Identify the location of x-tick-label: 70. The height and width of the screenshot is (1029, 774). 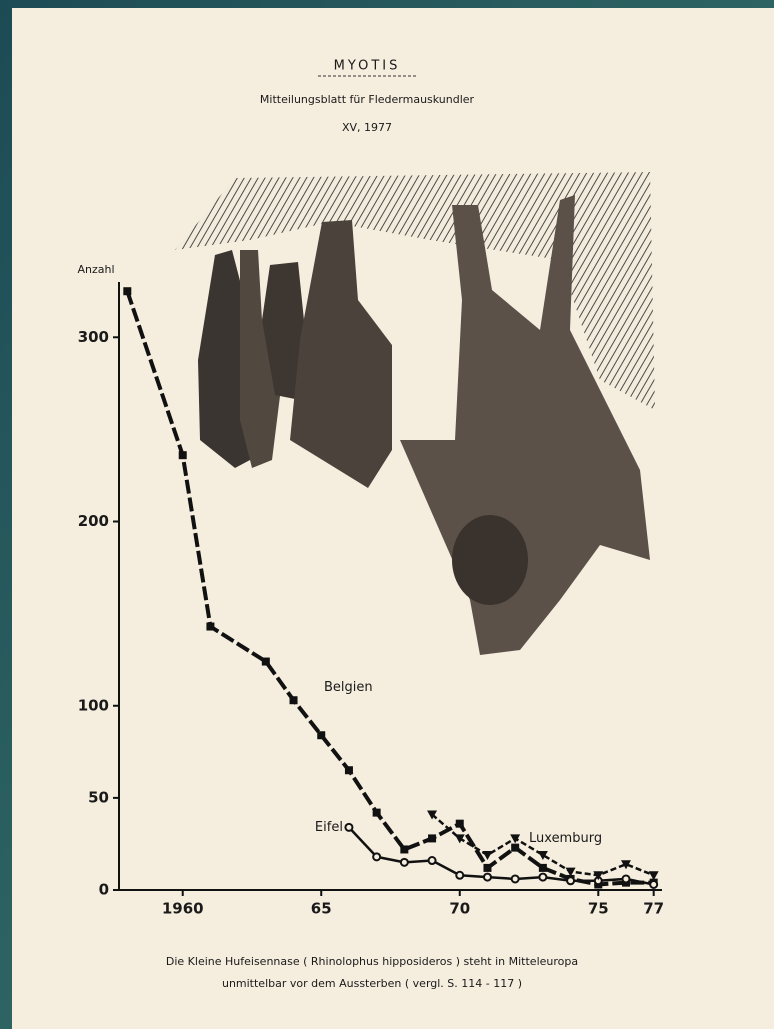
(459, 909).